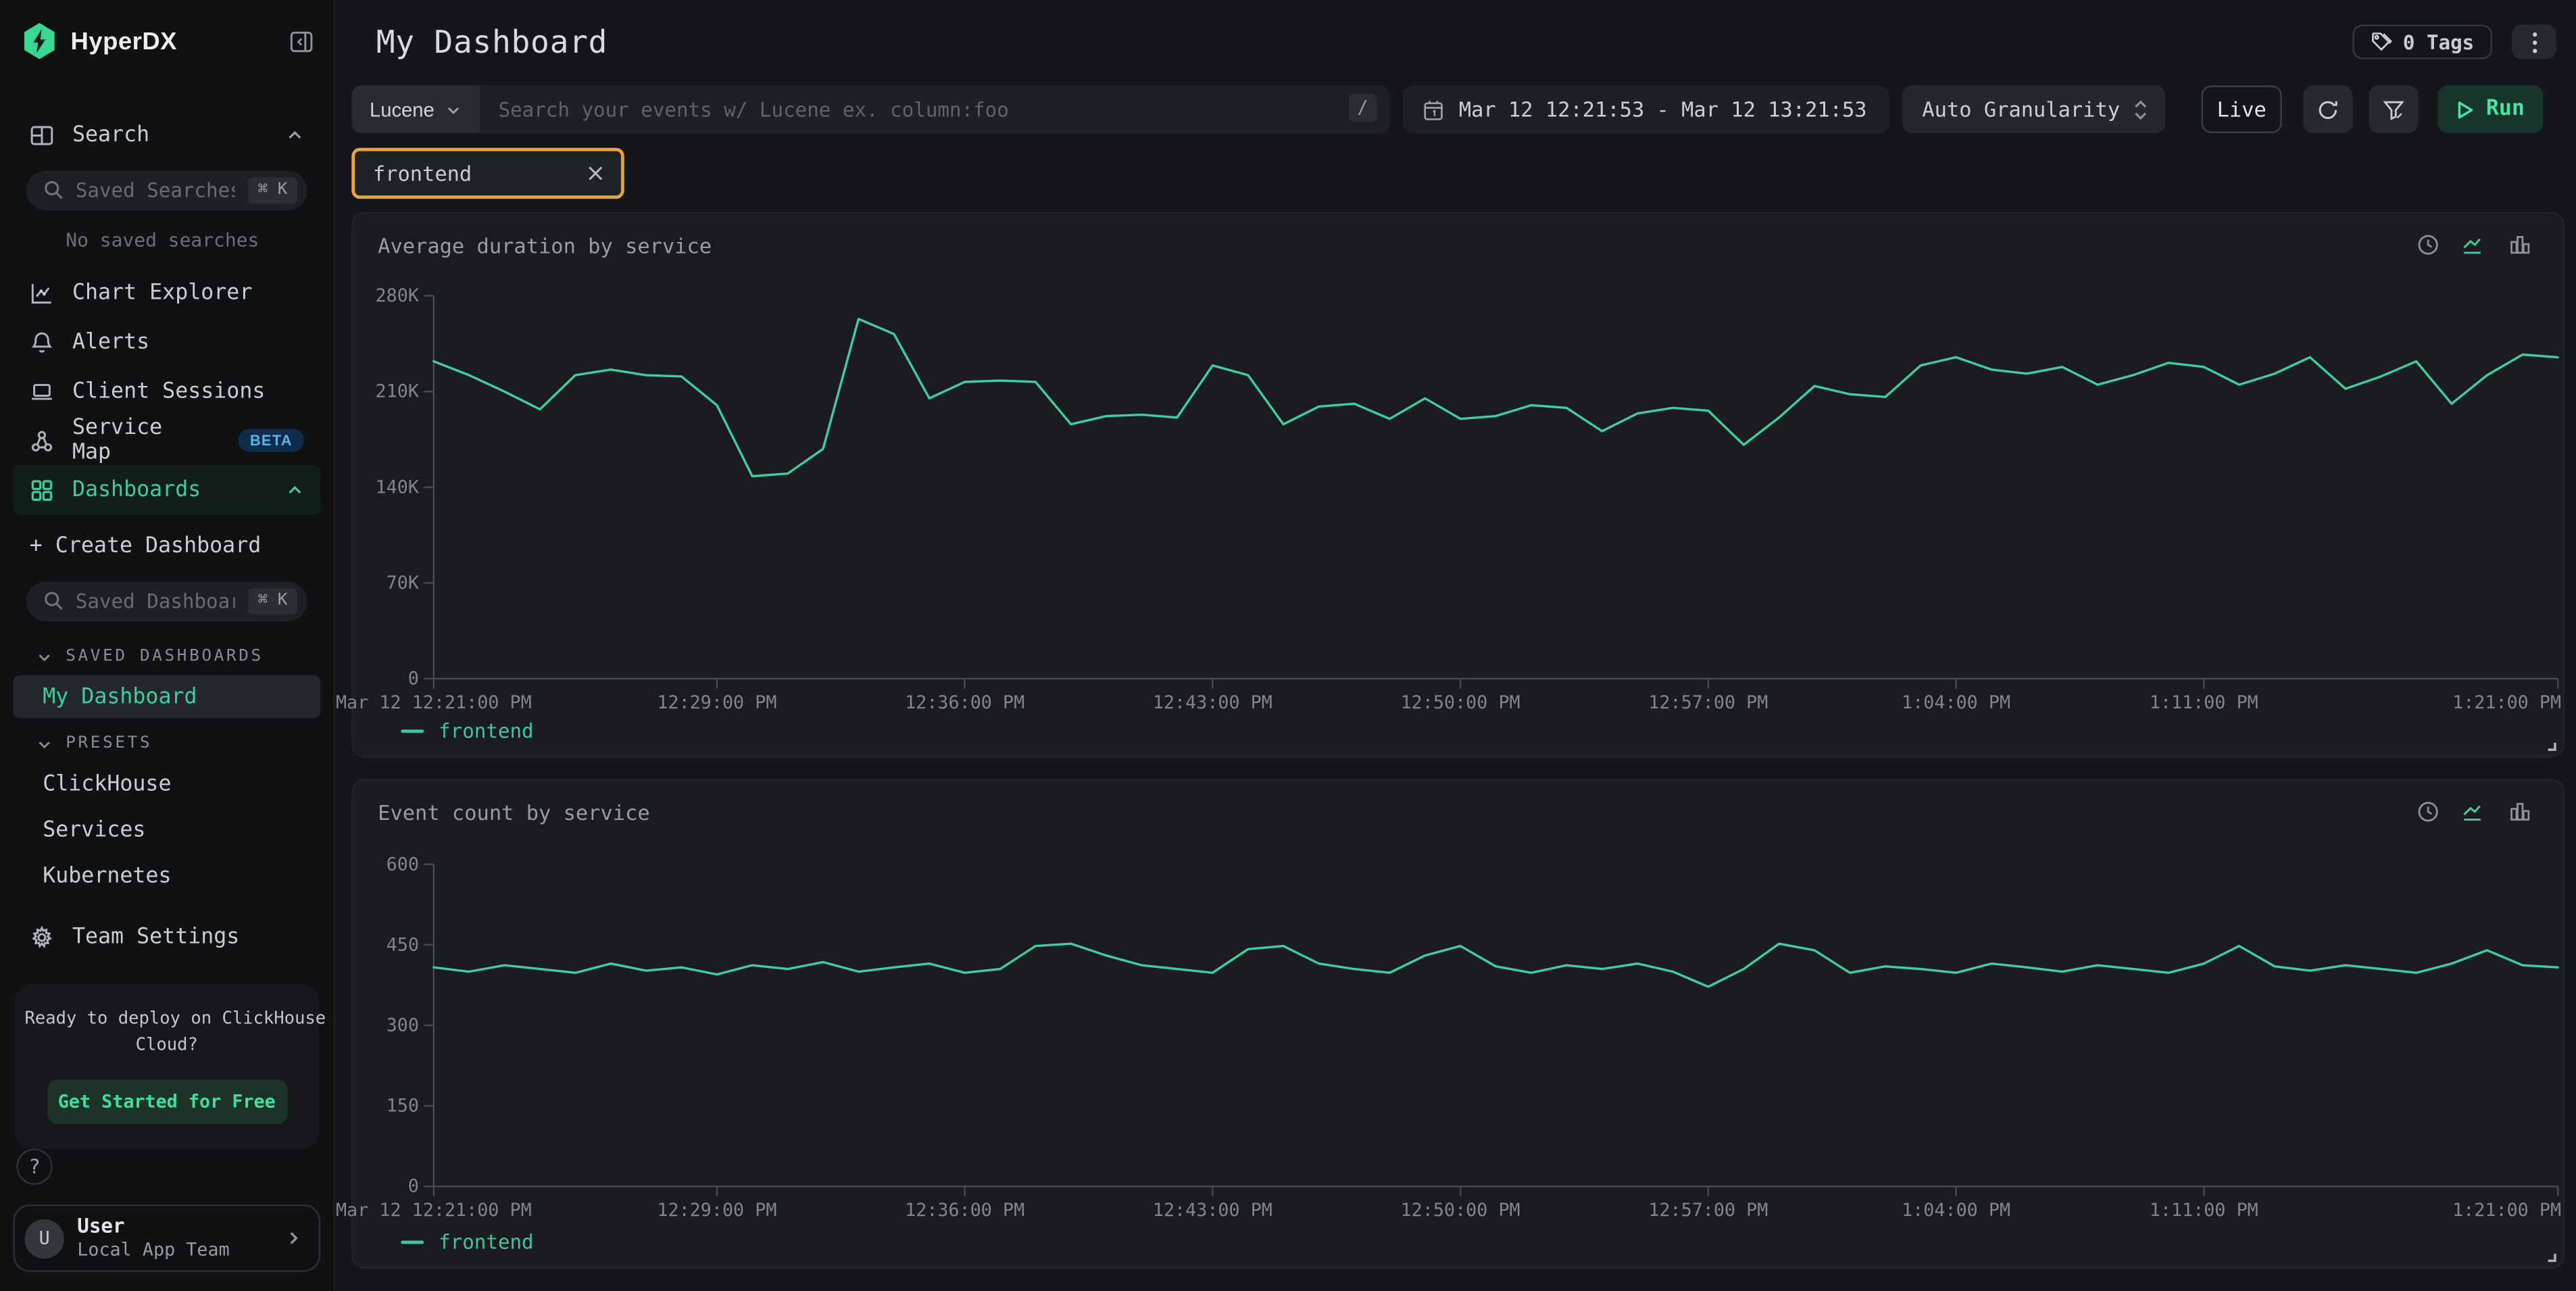 The width and height of the screenshot is (2576, 1291). I want to click on saved-dashboards-box: ⌘ K, so click(167, 601).